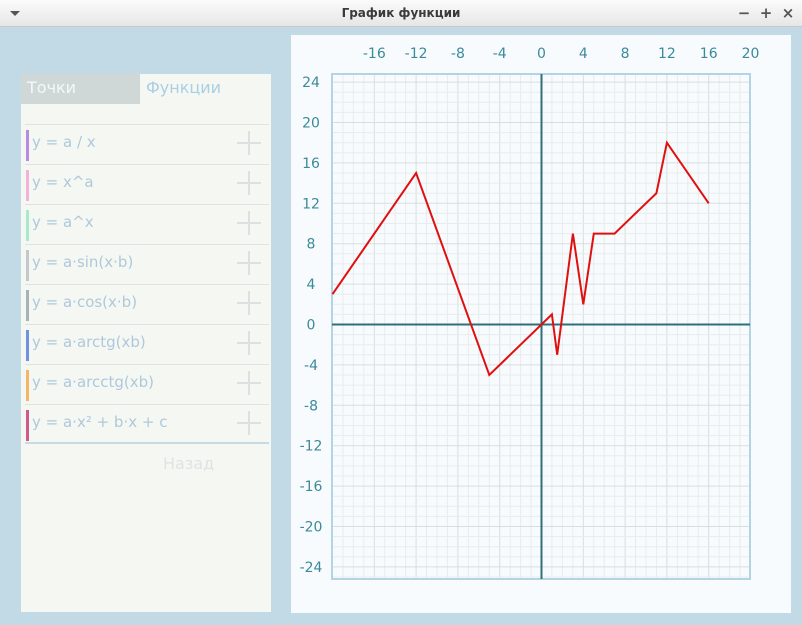  Describe the element at coordinates (311, 245) in the screenshot. I see `y-tick-label: 8` at that location.